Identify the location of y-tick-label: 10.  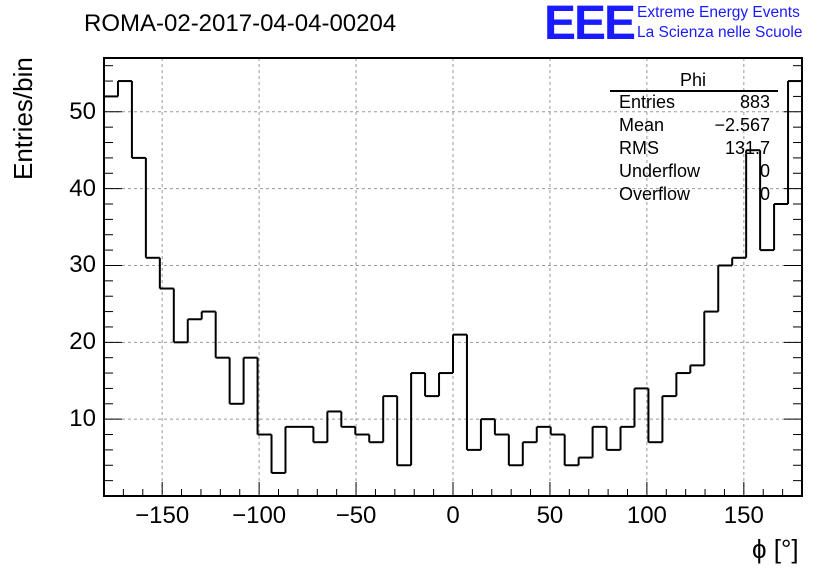
(82, 419).